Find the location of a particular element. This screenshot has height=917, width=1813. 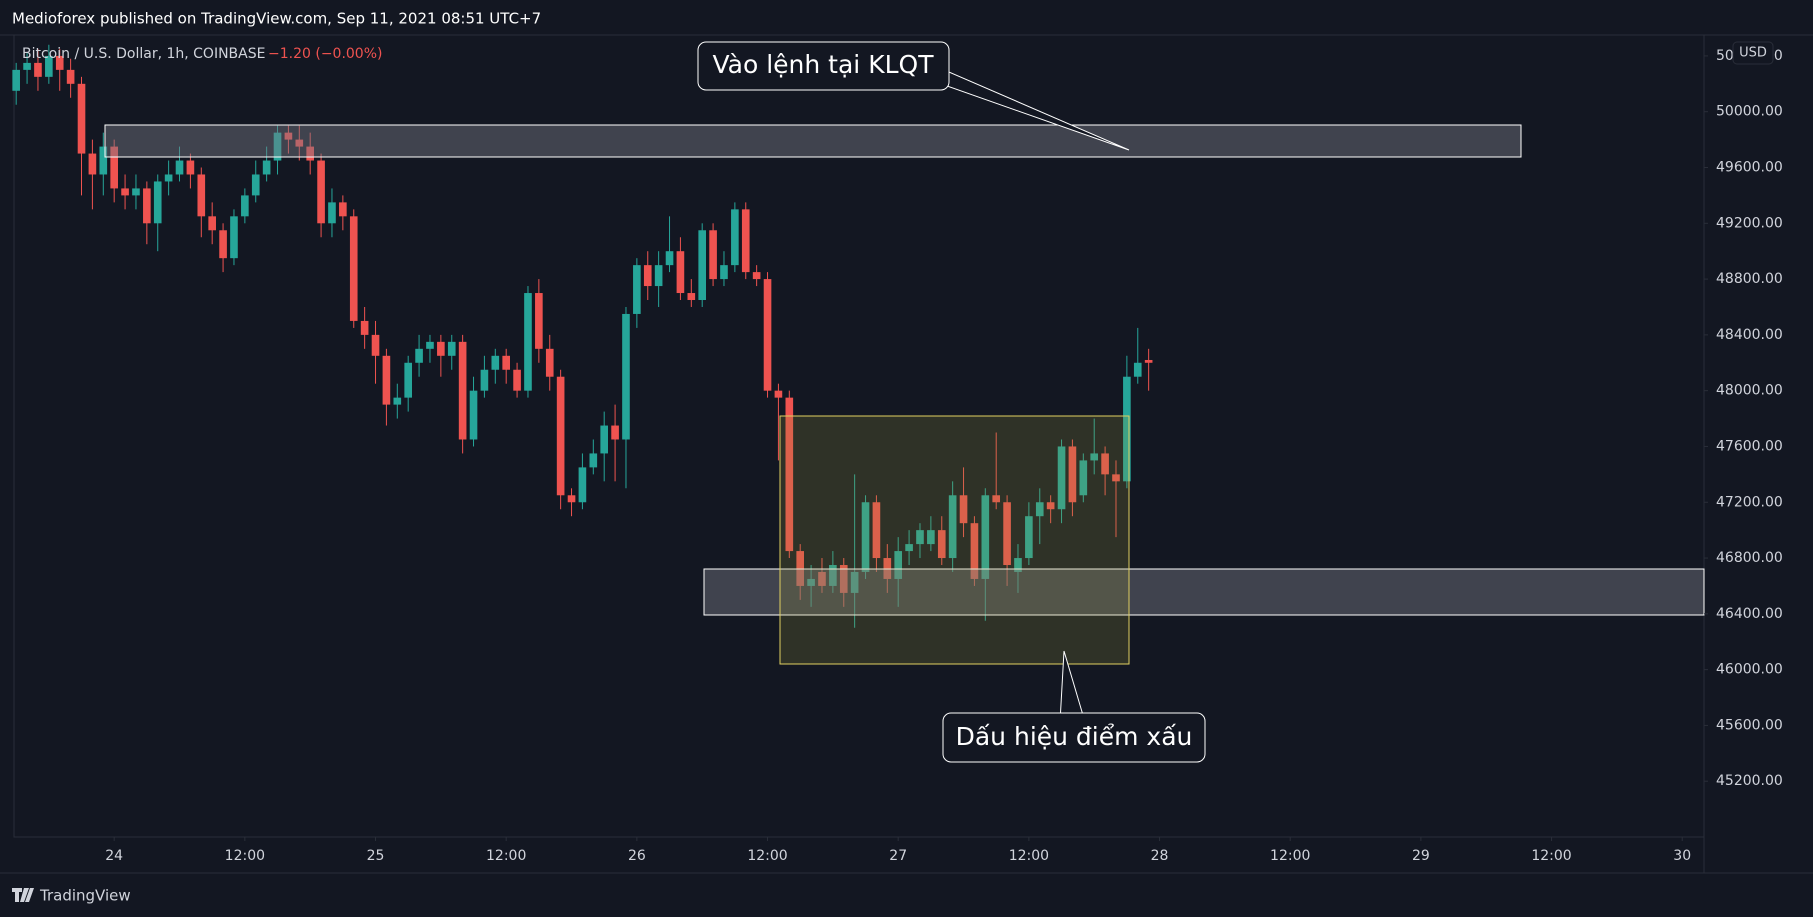

currency-label: USD is located at coordinates (1753, 53).